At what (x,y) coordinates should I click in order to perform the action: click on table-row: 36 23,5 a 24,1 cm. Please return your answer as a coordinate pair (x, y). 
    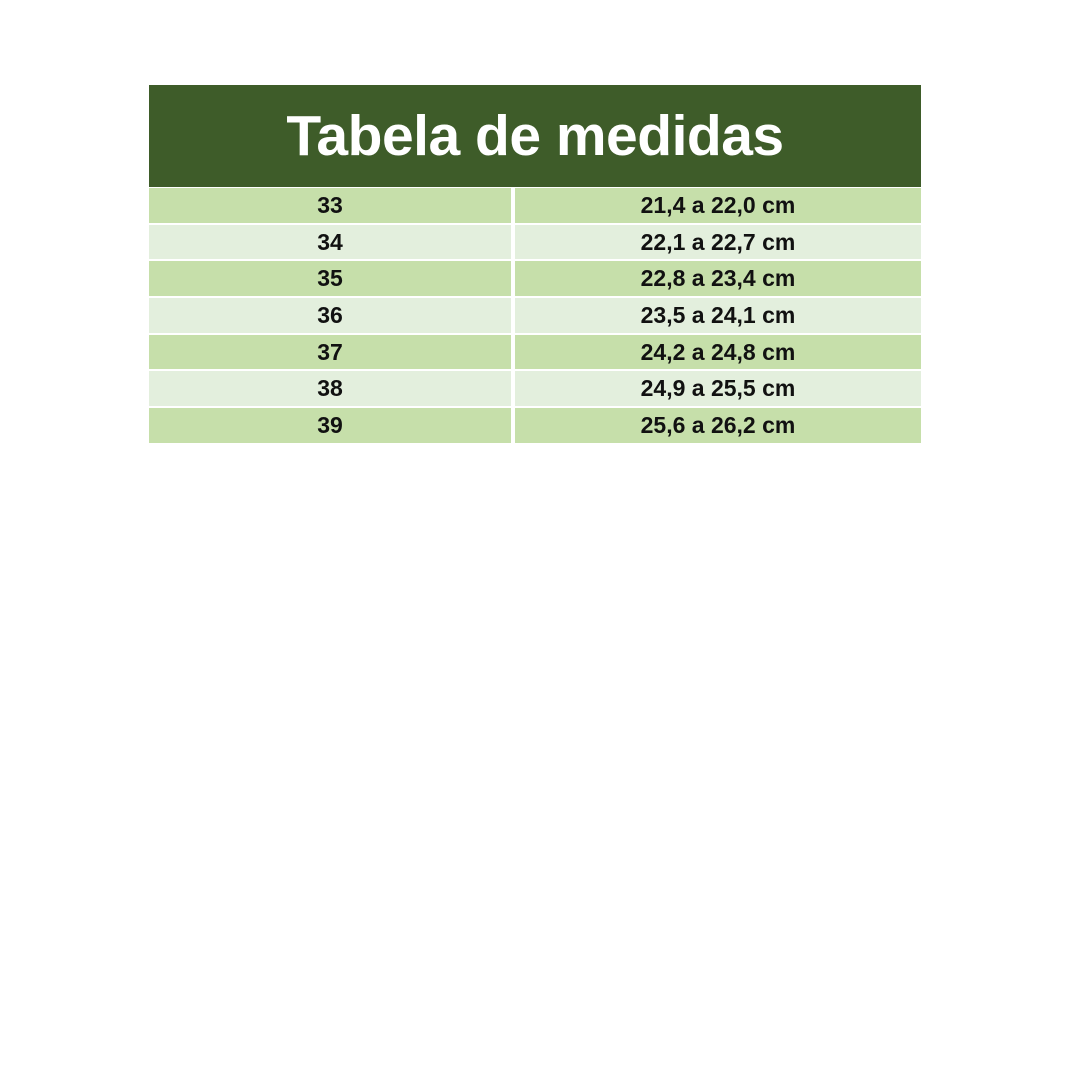
    Looking at the image, I should click on (535, 315).